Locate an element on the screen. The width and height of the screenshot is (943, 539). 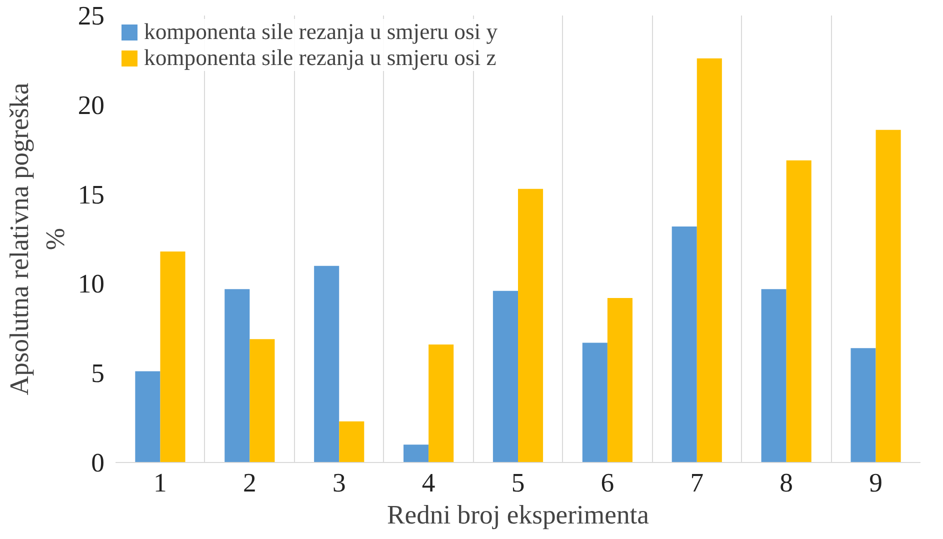
y-tick-label: 0 is located at coordinates (97, 463).